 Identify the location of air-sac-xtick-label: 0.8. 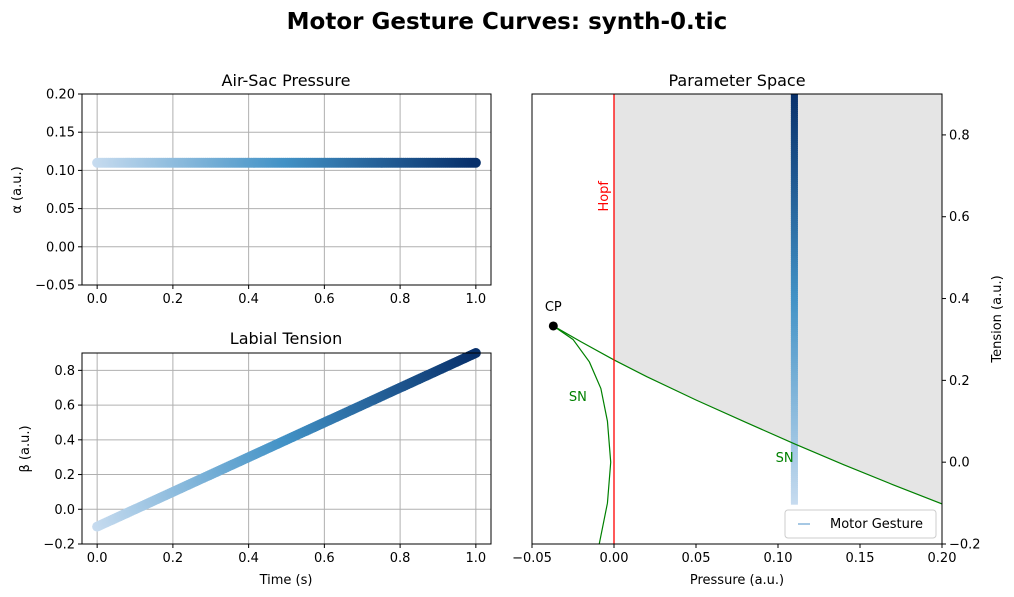
(400, 299).